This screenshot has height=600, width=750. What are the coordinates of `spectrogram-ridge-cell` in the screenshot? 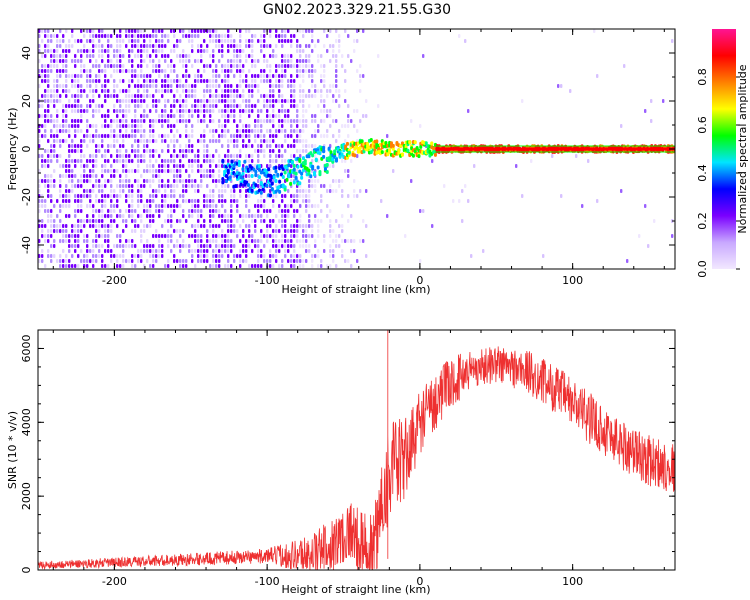 It's located at (291, 183).